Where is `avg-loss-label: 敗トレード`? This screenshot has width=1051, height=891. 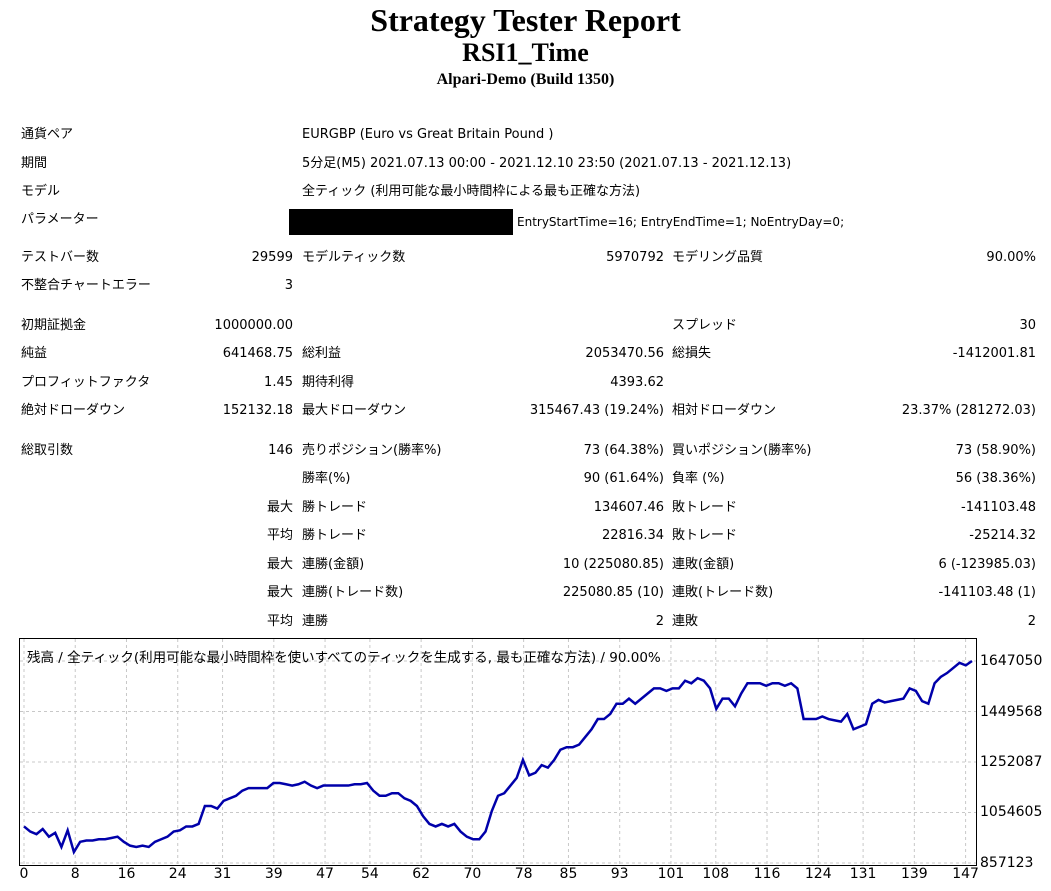 avg-loss-label: 敗トレード is located at coordinates (705, 535).